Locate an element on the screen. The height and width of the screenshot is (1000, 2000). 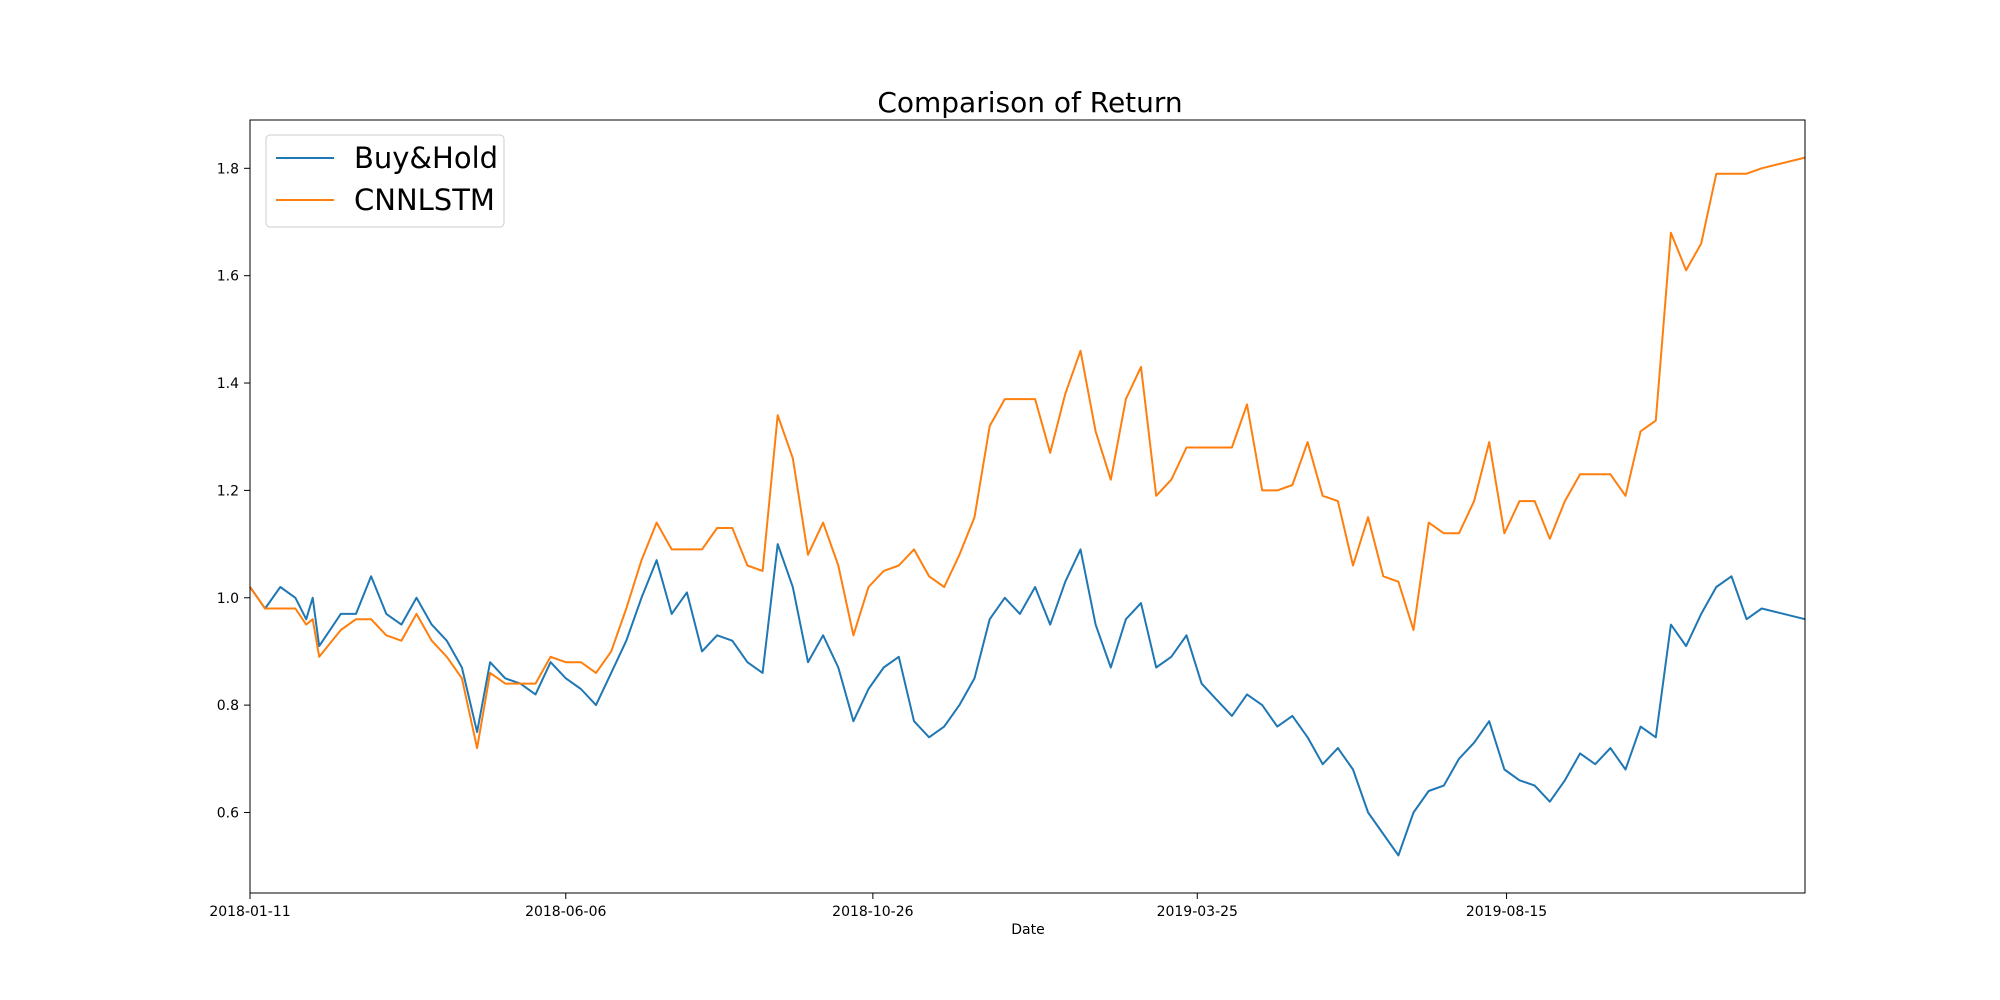
y-tick-label: 0.8 is located at coordinates (228, 706).